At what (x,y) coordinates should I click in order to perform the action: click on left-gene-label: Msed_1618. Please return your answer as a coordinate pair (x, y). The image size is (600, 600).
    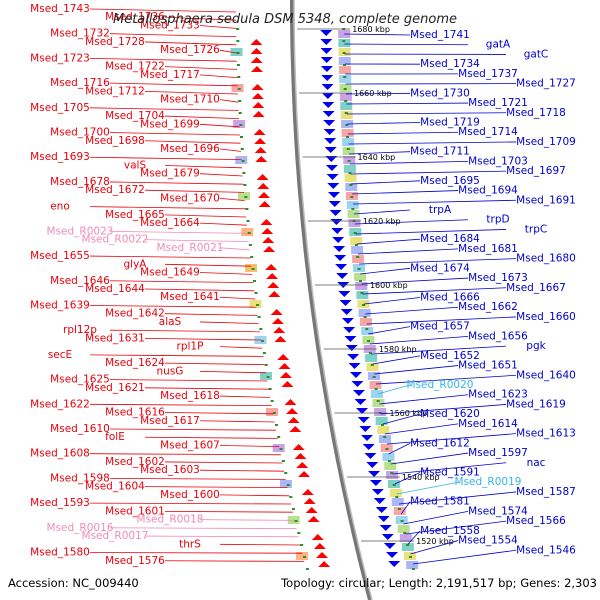
    Looking at the image, I should click on (190, 396).